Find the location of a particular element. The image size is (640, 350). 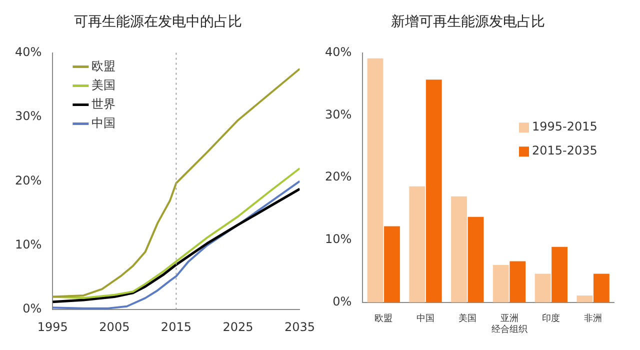

x-tick-label: 2035 is located at coordinates (300, 327).